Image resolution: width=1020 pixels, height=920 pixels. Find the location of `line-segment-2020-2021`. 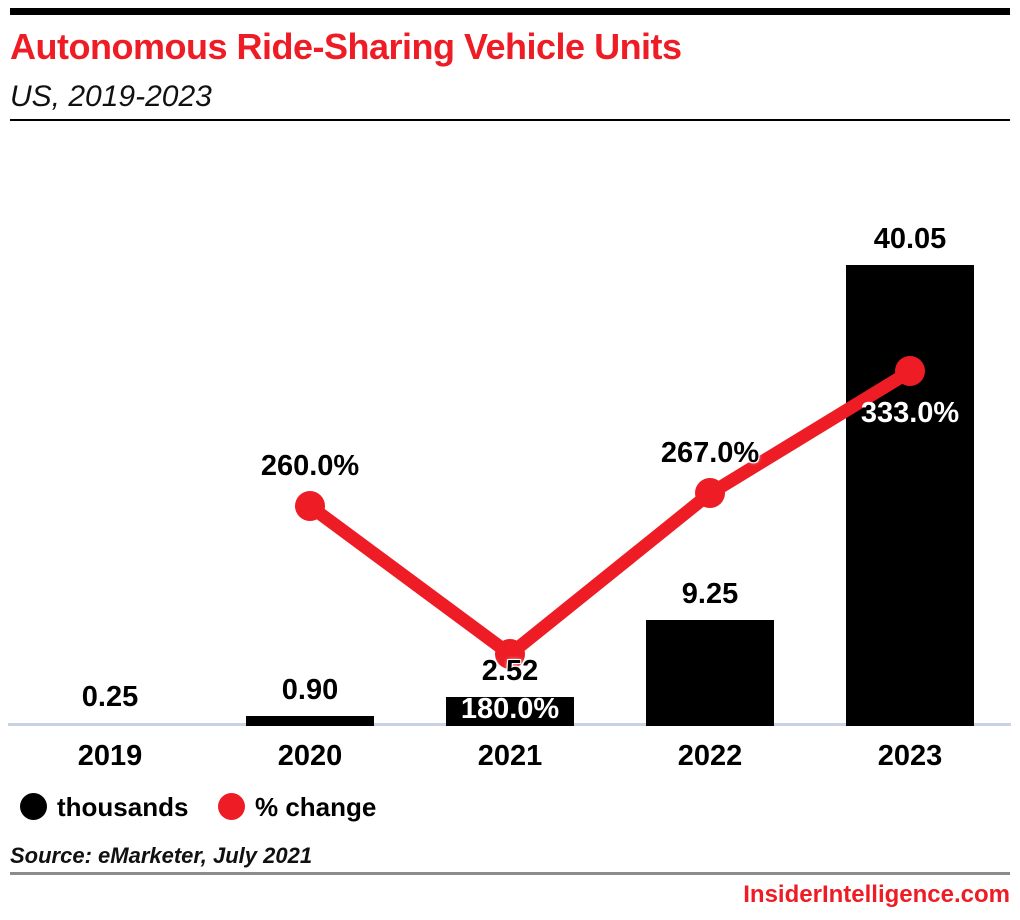

line-segment-2020-2021 is located at coordinates (410, 580).